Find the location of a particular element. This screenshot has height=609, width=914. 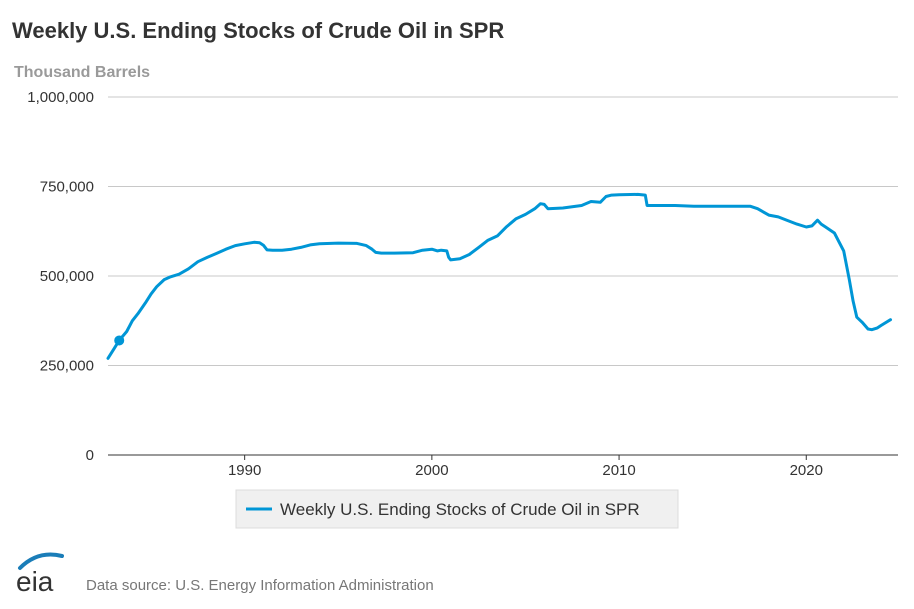

logo-swoosh-icon is located at coordinates (41, 561).